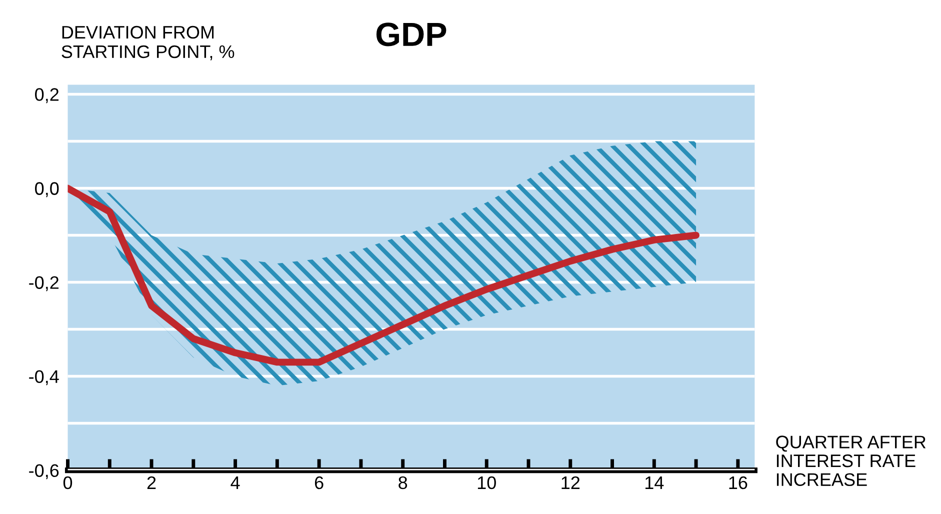  What do you see at coordinates (44, 472) in the screenshot?
I see `y-tick-label: -0,6` at bounding box center [44, 472].